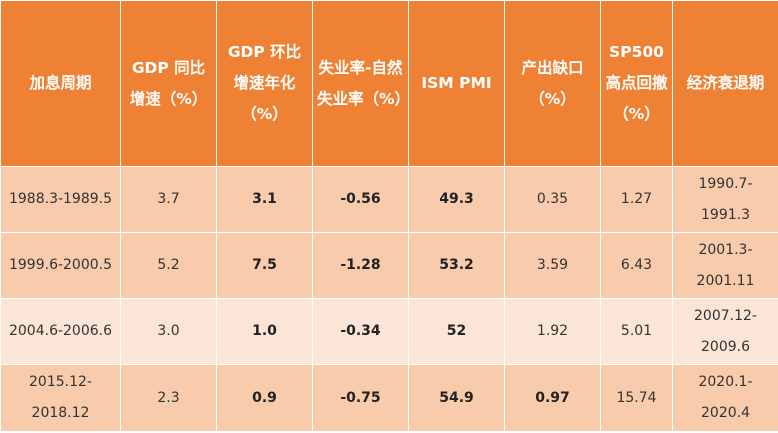 The width and height of the screenshot is (778, 433). Describe the element at coordinates (636, 199) in the screenshot. I see `cell-sp500-drawdown: 1.27` at that location.